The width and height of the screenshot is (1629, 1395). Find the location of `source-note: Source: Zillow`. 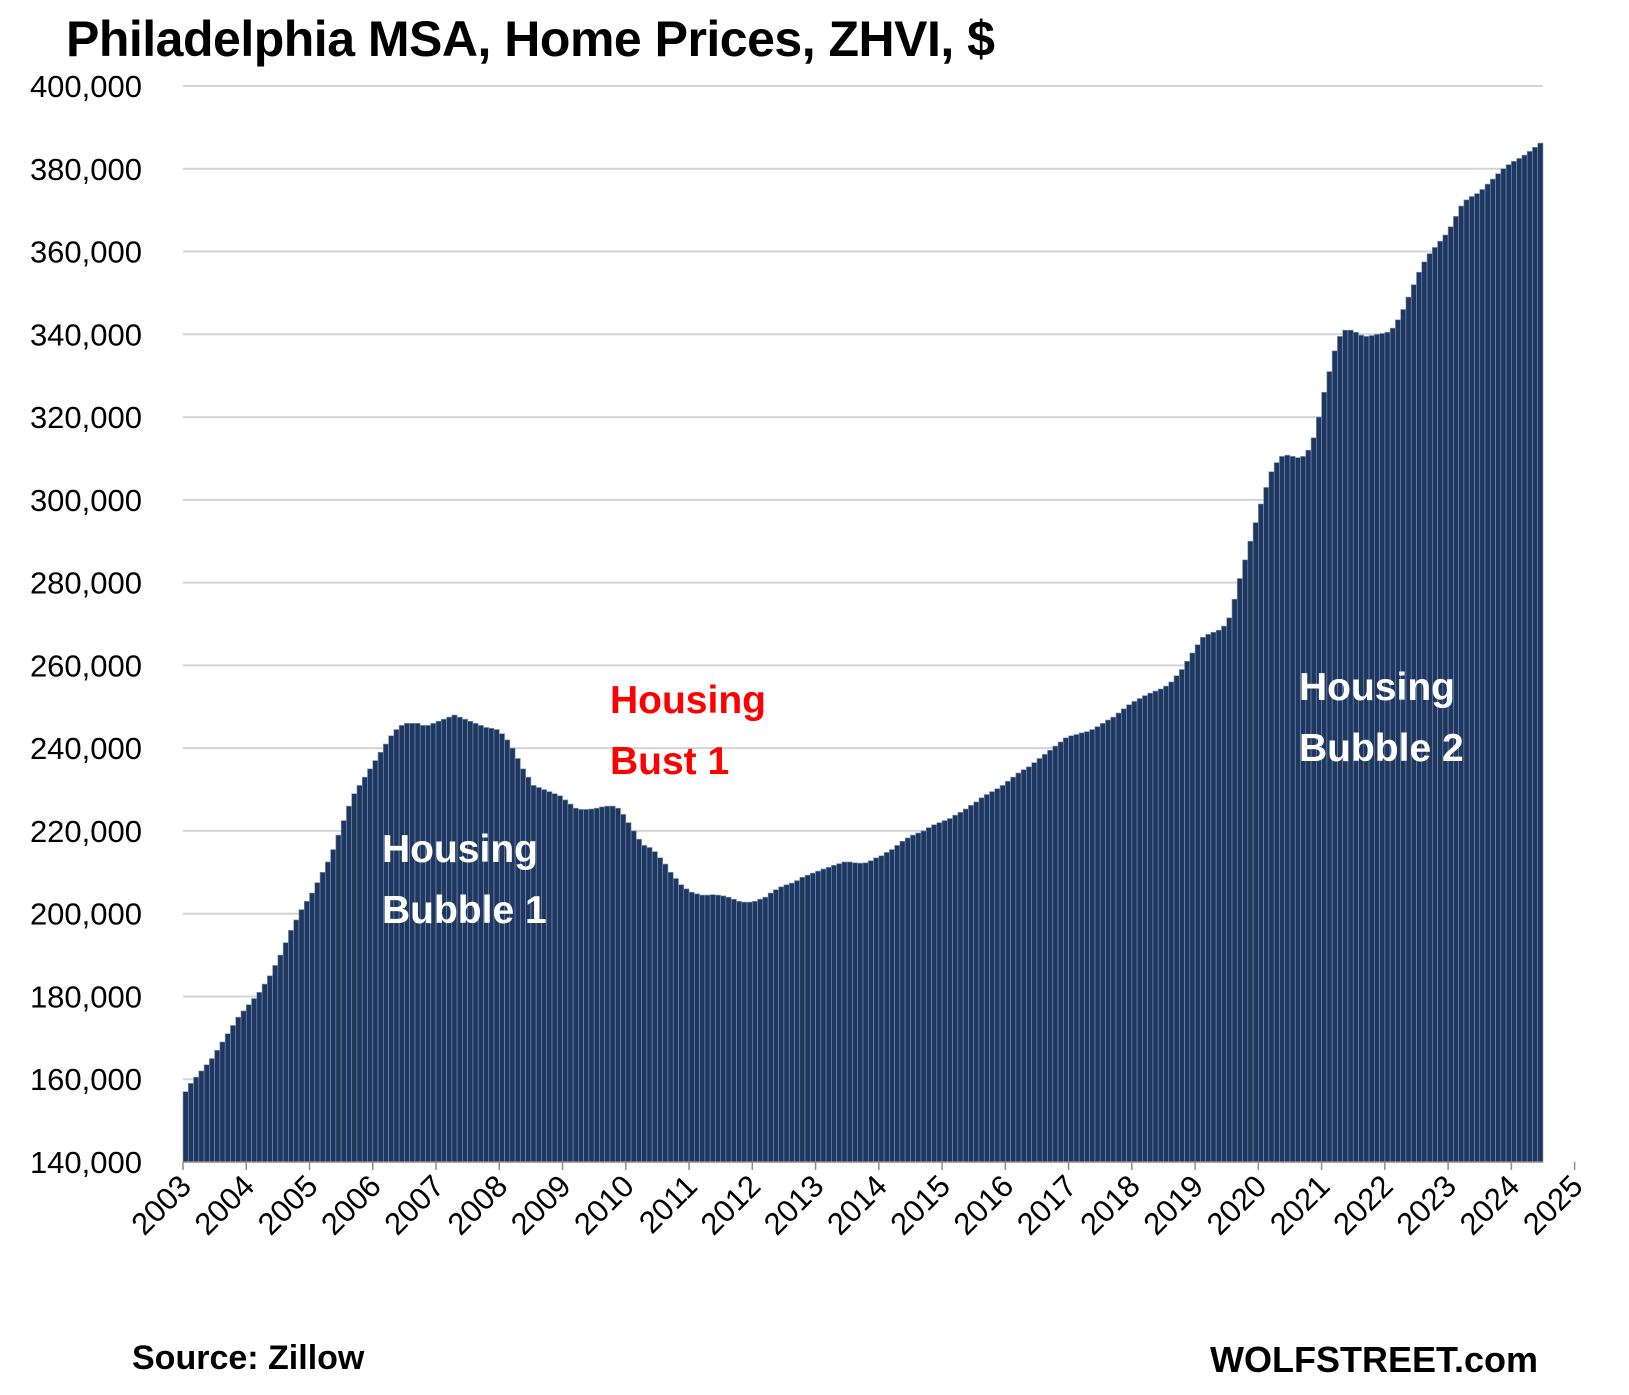

source-note: Source: Zillow is located at coordinates (248, 1358).